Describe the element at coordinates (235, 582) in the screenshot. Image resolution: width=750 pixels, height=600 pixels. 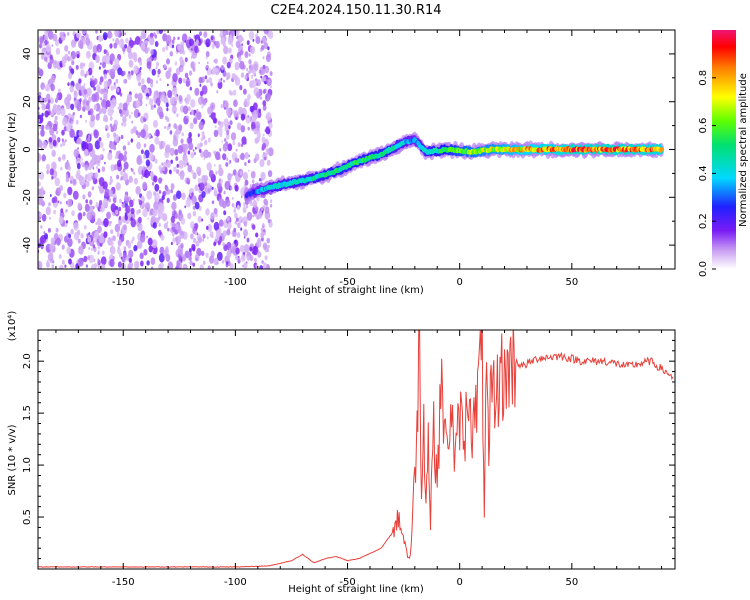
I see `x-tick-label: -100` at that location.